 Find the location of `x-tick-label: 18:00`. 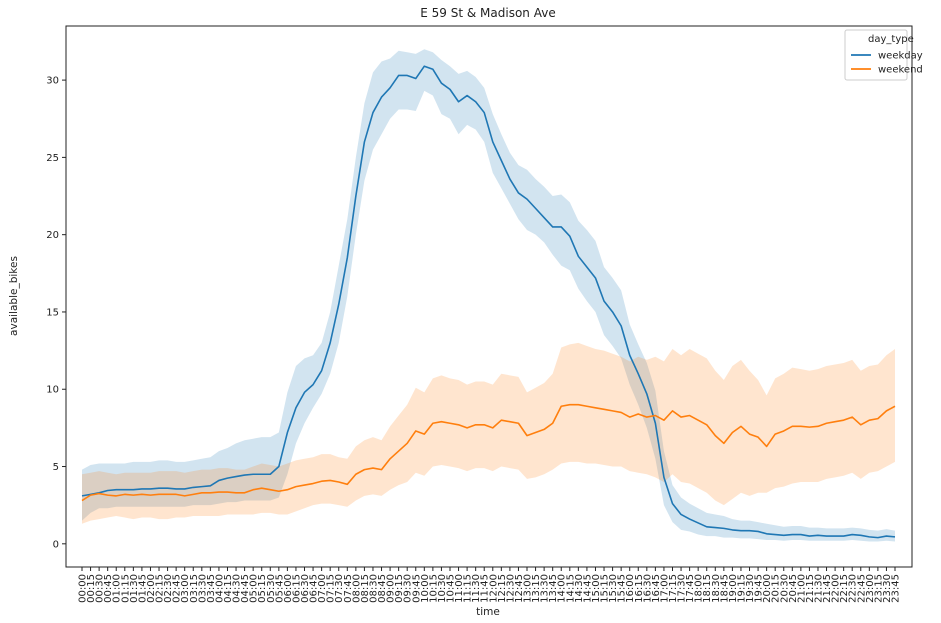

x-tick-label: 18:00 is located at coordinates (699, 588).